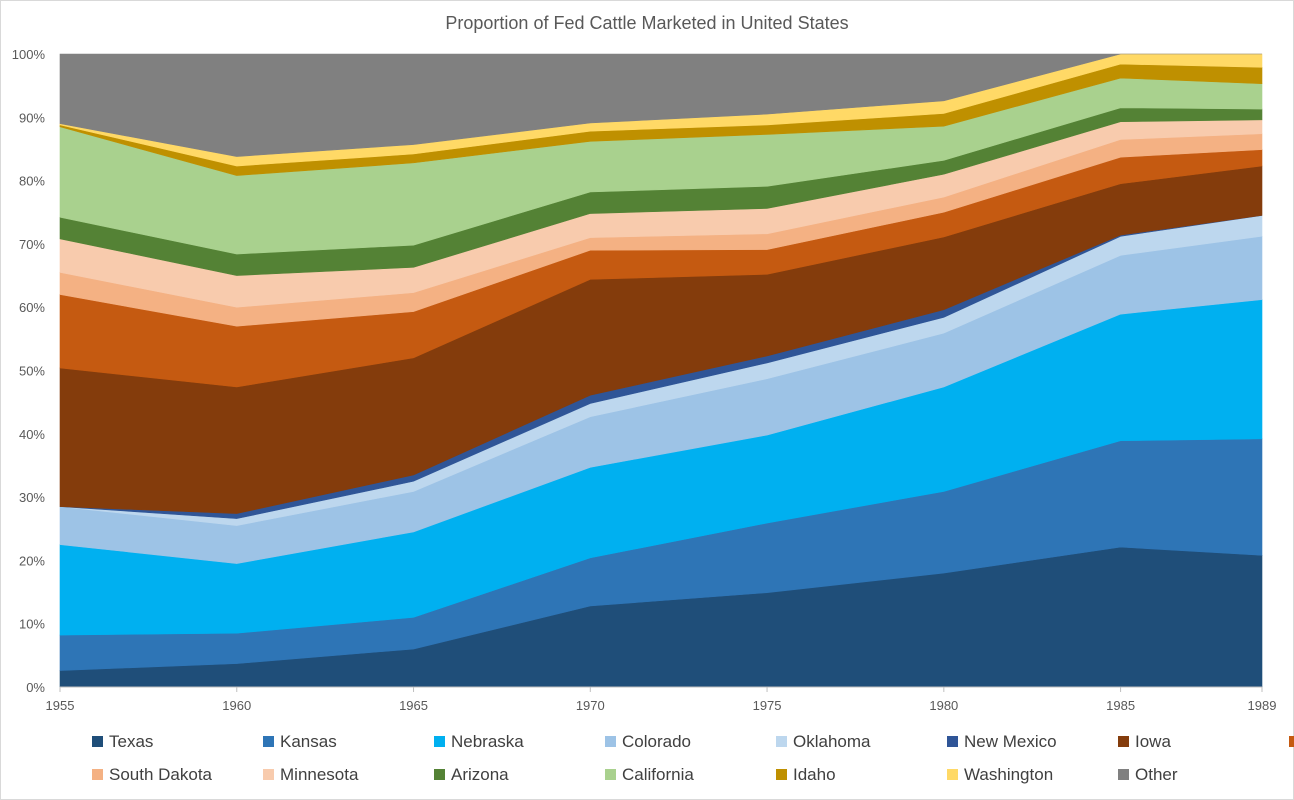  I want to click on x-tick-label: 1975, so click(767, 705).